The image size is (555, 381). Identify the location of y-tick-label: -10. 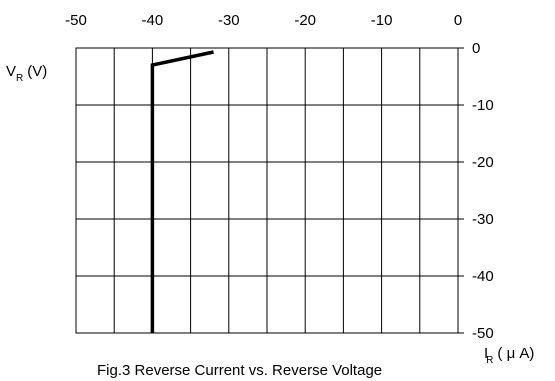
(483, 105).